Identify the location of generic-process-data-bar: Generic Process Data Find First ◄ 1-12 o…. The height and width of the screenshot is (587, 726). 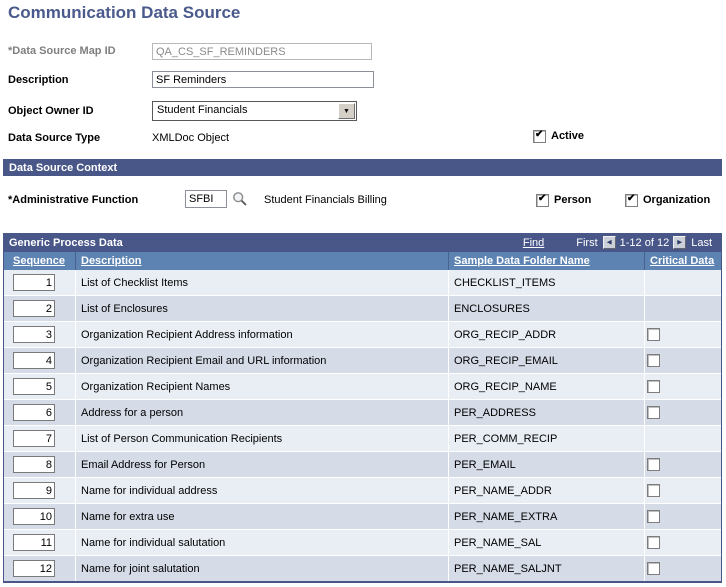
(362, 242).